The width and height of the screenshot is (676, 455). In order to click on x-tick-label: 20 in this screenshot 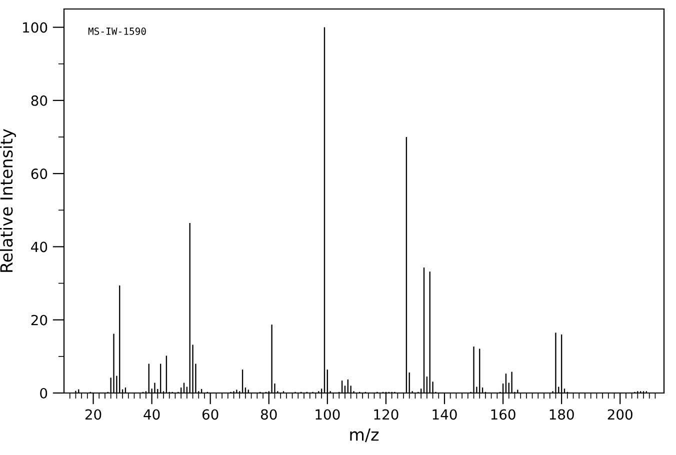, I will do `click(93, 414)`.